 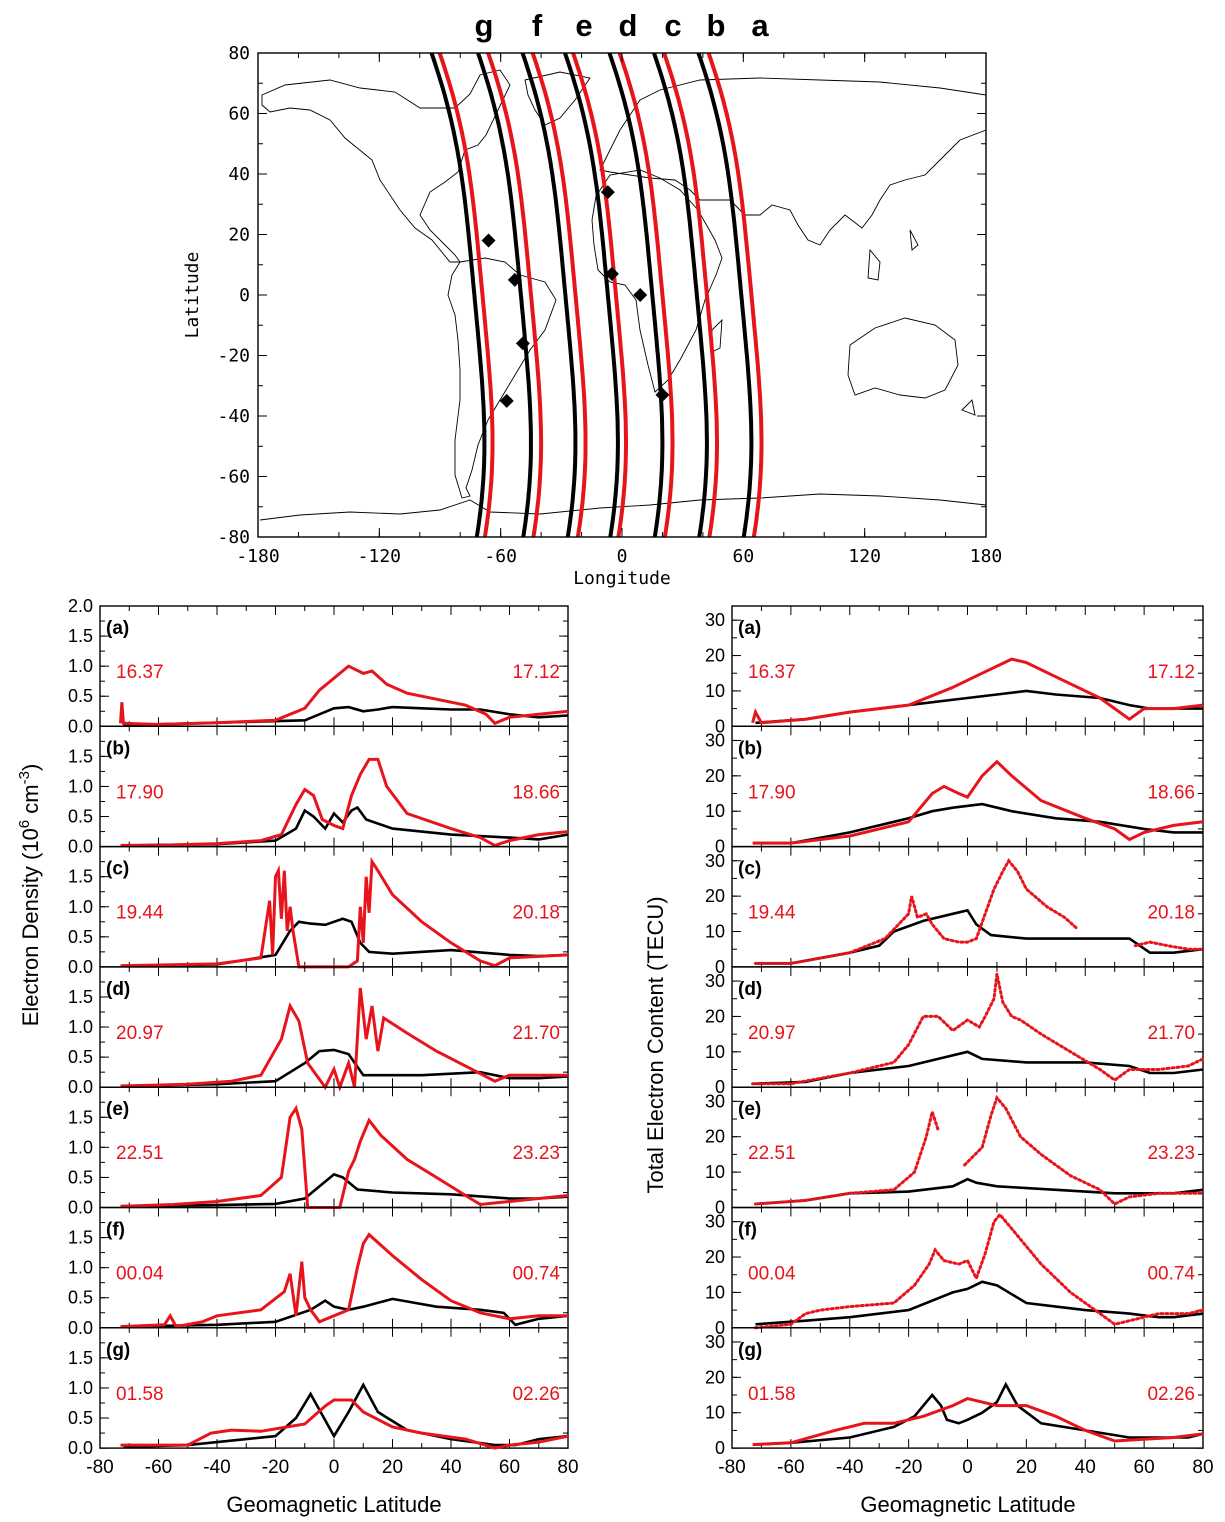 What do you see at coordinates (1171, 1153) in the screenshot?
I see `panel-end-time: 23.23` at bounding box center [1171, 1153].